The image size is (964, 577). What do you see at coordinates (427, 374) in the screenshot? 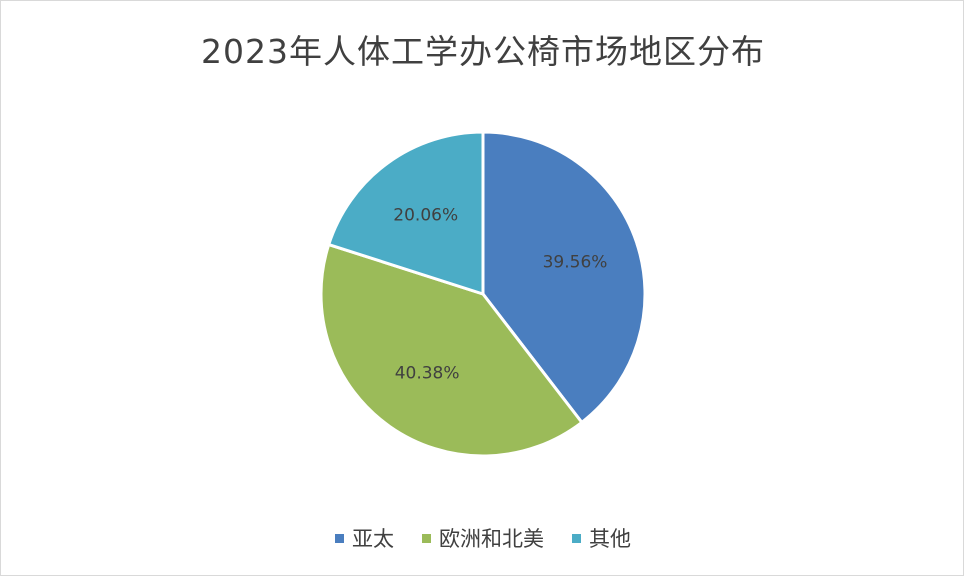
I see `data-label-europe-north-america: 40.38%` at bounding box center [427, 374].